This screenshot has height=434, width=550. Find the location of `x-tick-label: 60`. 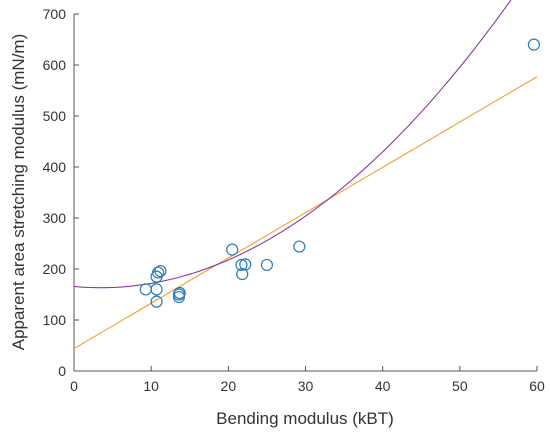

x-tick-label: 60 is located at coordinates (537, 386).